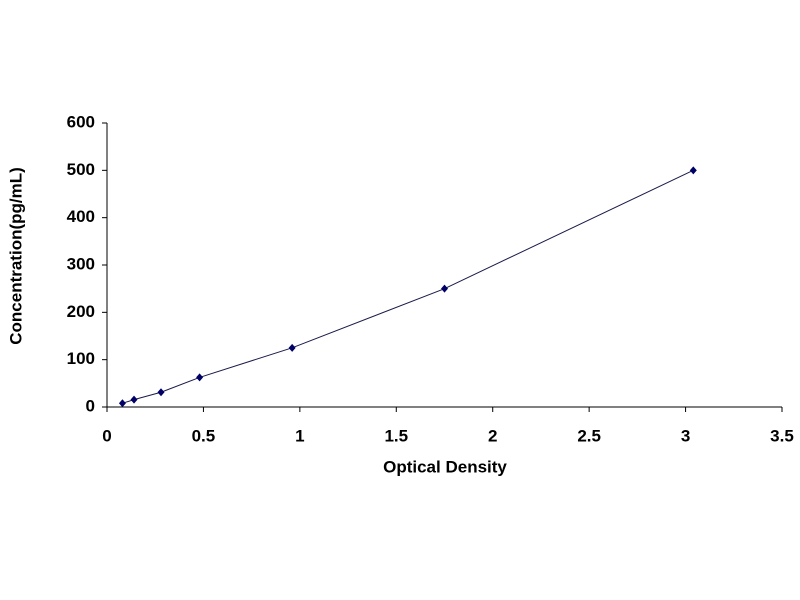 The width and height of the screenshot is (800, 600). I want to click on x-tick-label: 3, so click(685, 435).